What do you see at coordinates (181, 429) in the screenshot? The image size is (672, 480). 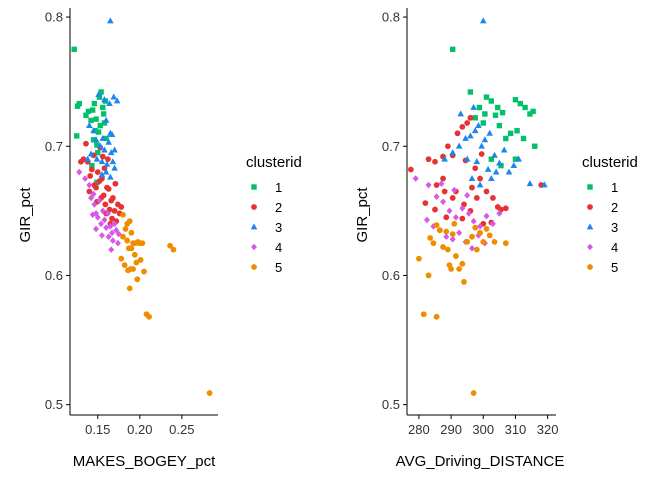 I see `x-tick-label: 0.25` at bounding box center [181, 429].